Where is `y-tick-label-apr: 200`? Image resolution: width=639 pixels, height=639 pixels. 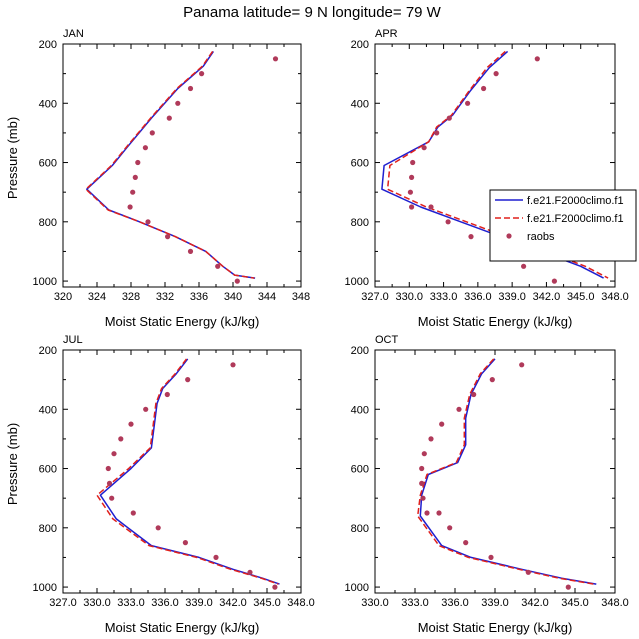
y-tick-label-apr: 200 is located at coordinates (360, 45).